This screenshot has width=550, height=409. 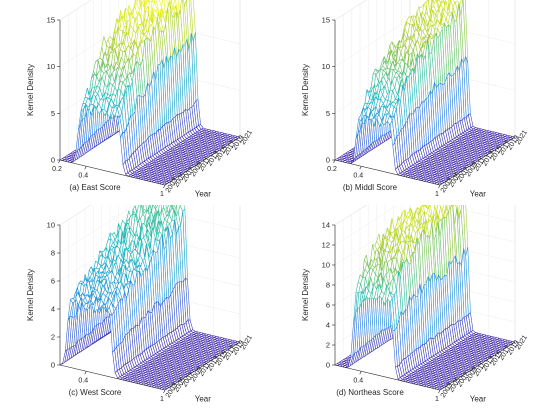 I want to click on z-tick-label: 8, so click(x=53, y=253).